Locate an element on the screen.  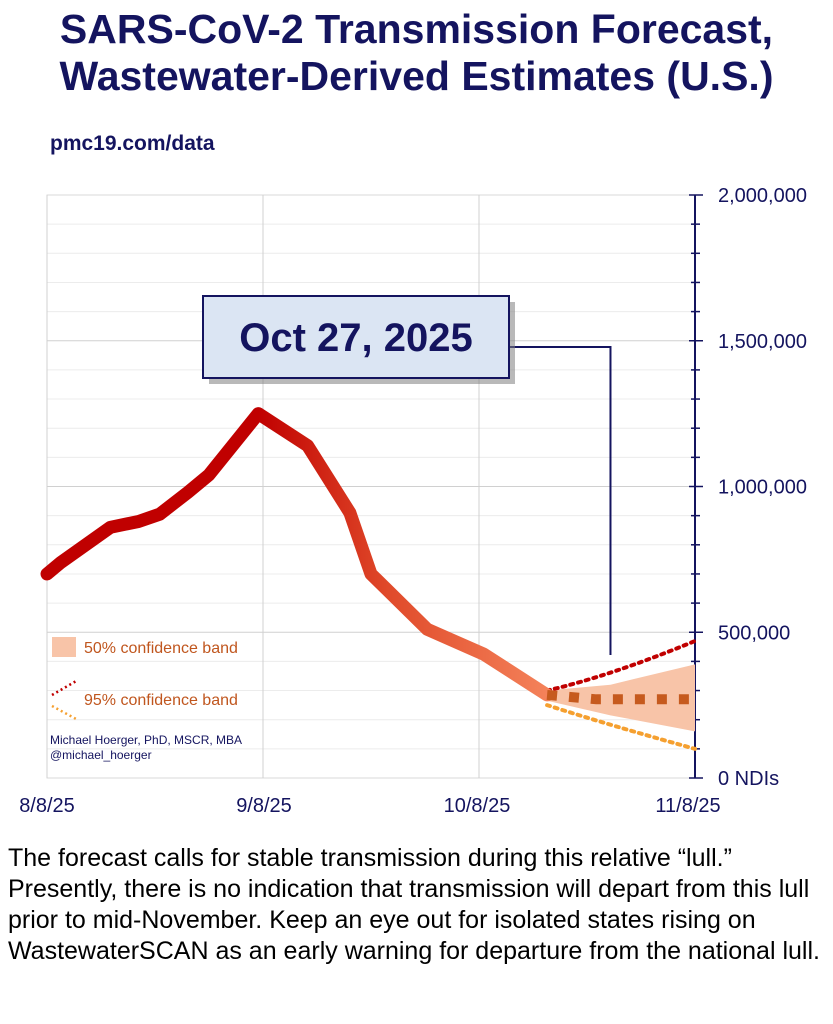
legend-swatch-95-upper is located at coordinates (65, 687).